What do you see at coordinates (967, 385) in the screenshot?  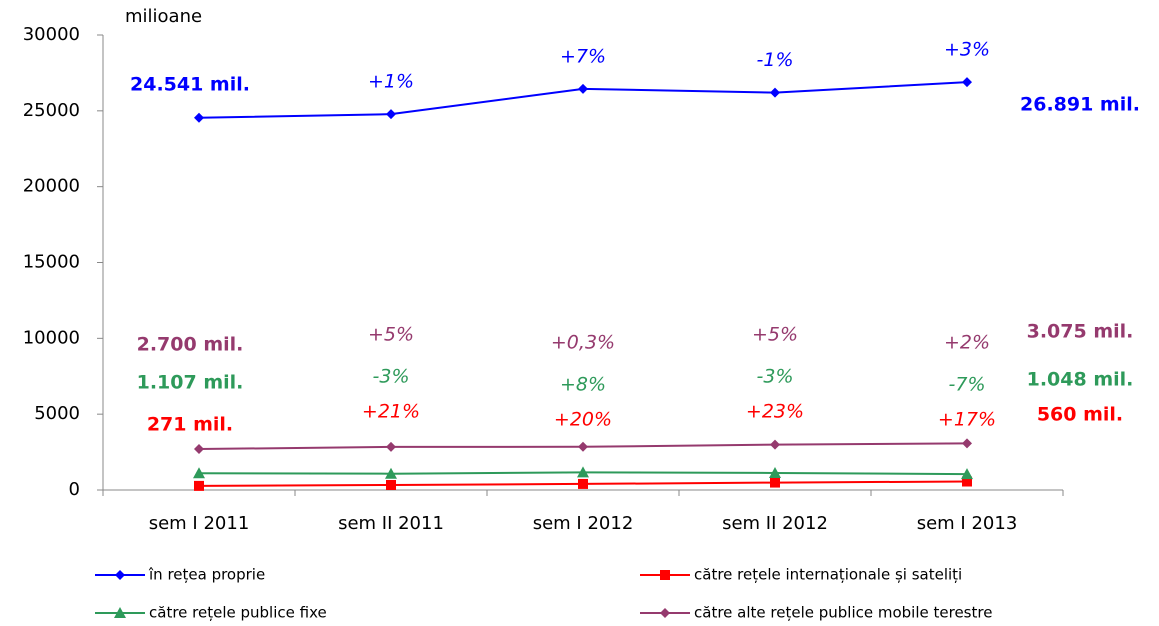 I see `change-label: -7%` at bounding box center [967, 385].